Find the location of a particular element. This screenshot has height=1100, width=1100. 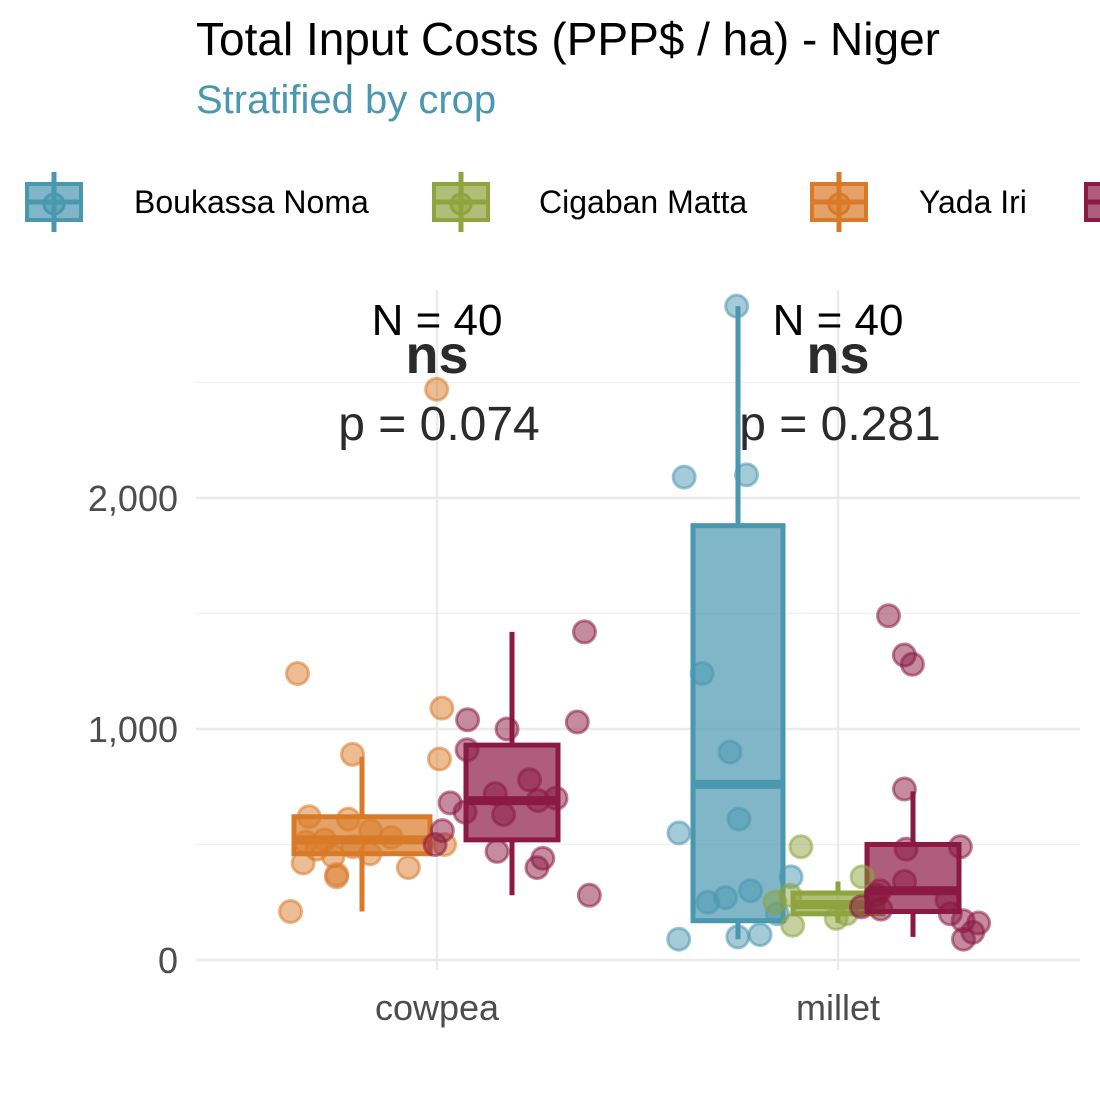

y-tick-label: 2,000 is located at coordinates (133, 498).